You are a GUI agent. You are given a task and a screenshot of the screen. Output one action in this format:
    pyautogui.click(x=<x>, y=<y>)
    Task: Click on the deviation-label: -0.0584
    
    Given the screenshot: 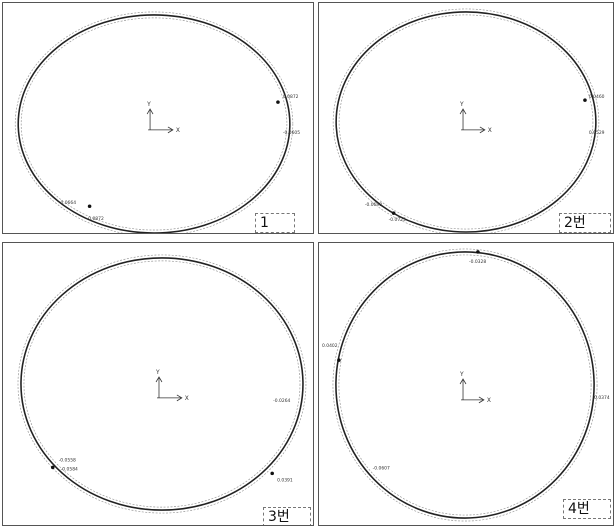 What is the action you would take?
    pyautogui.click(x=69, y=469)
    